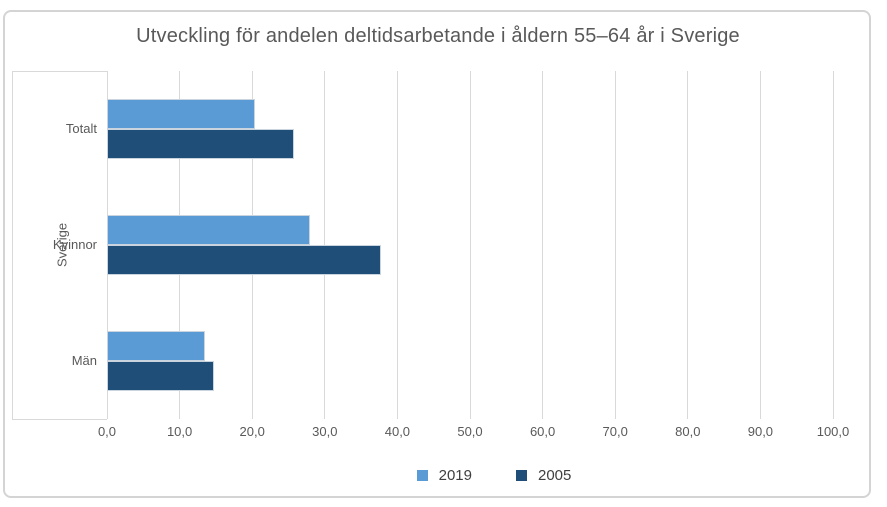  I want to click on bar-2005-kvinnor, so click(244, 260).